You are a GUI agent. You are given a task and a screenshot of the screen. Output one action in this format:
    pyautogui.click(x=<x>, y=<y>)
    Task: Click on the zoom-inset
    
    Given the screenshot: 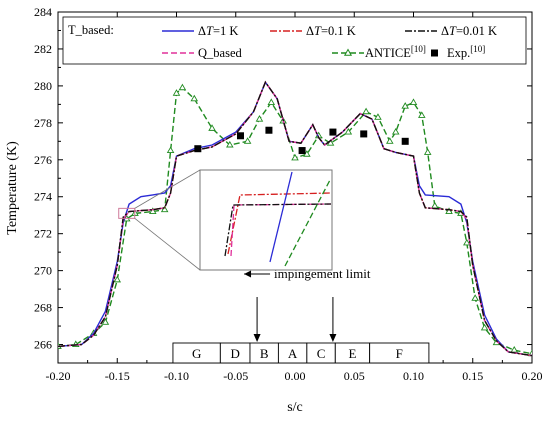 What is the action you would take?
    pyautogui.click(x=225, y=220)
    